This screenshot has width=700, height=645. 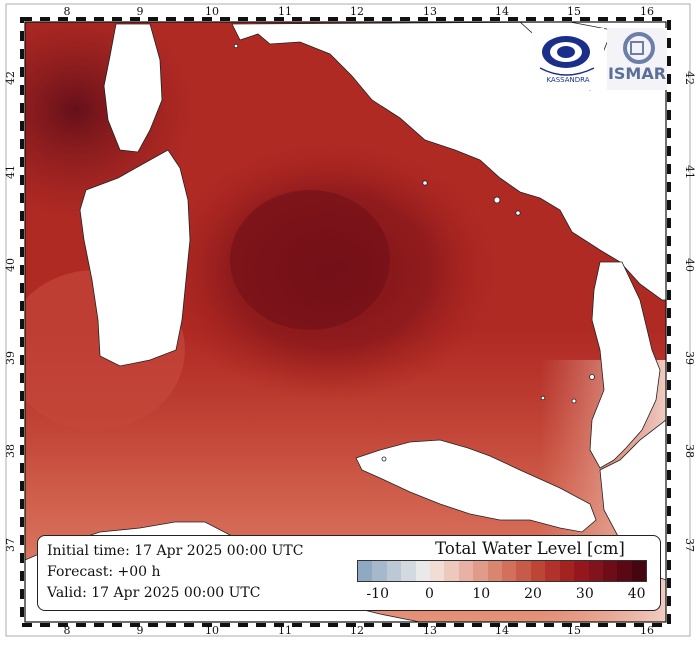 I want to click on x-tick-bottom: 8, so click(x=67, y=630).